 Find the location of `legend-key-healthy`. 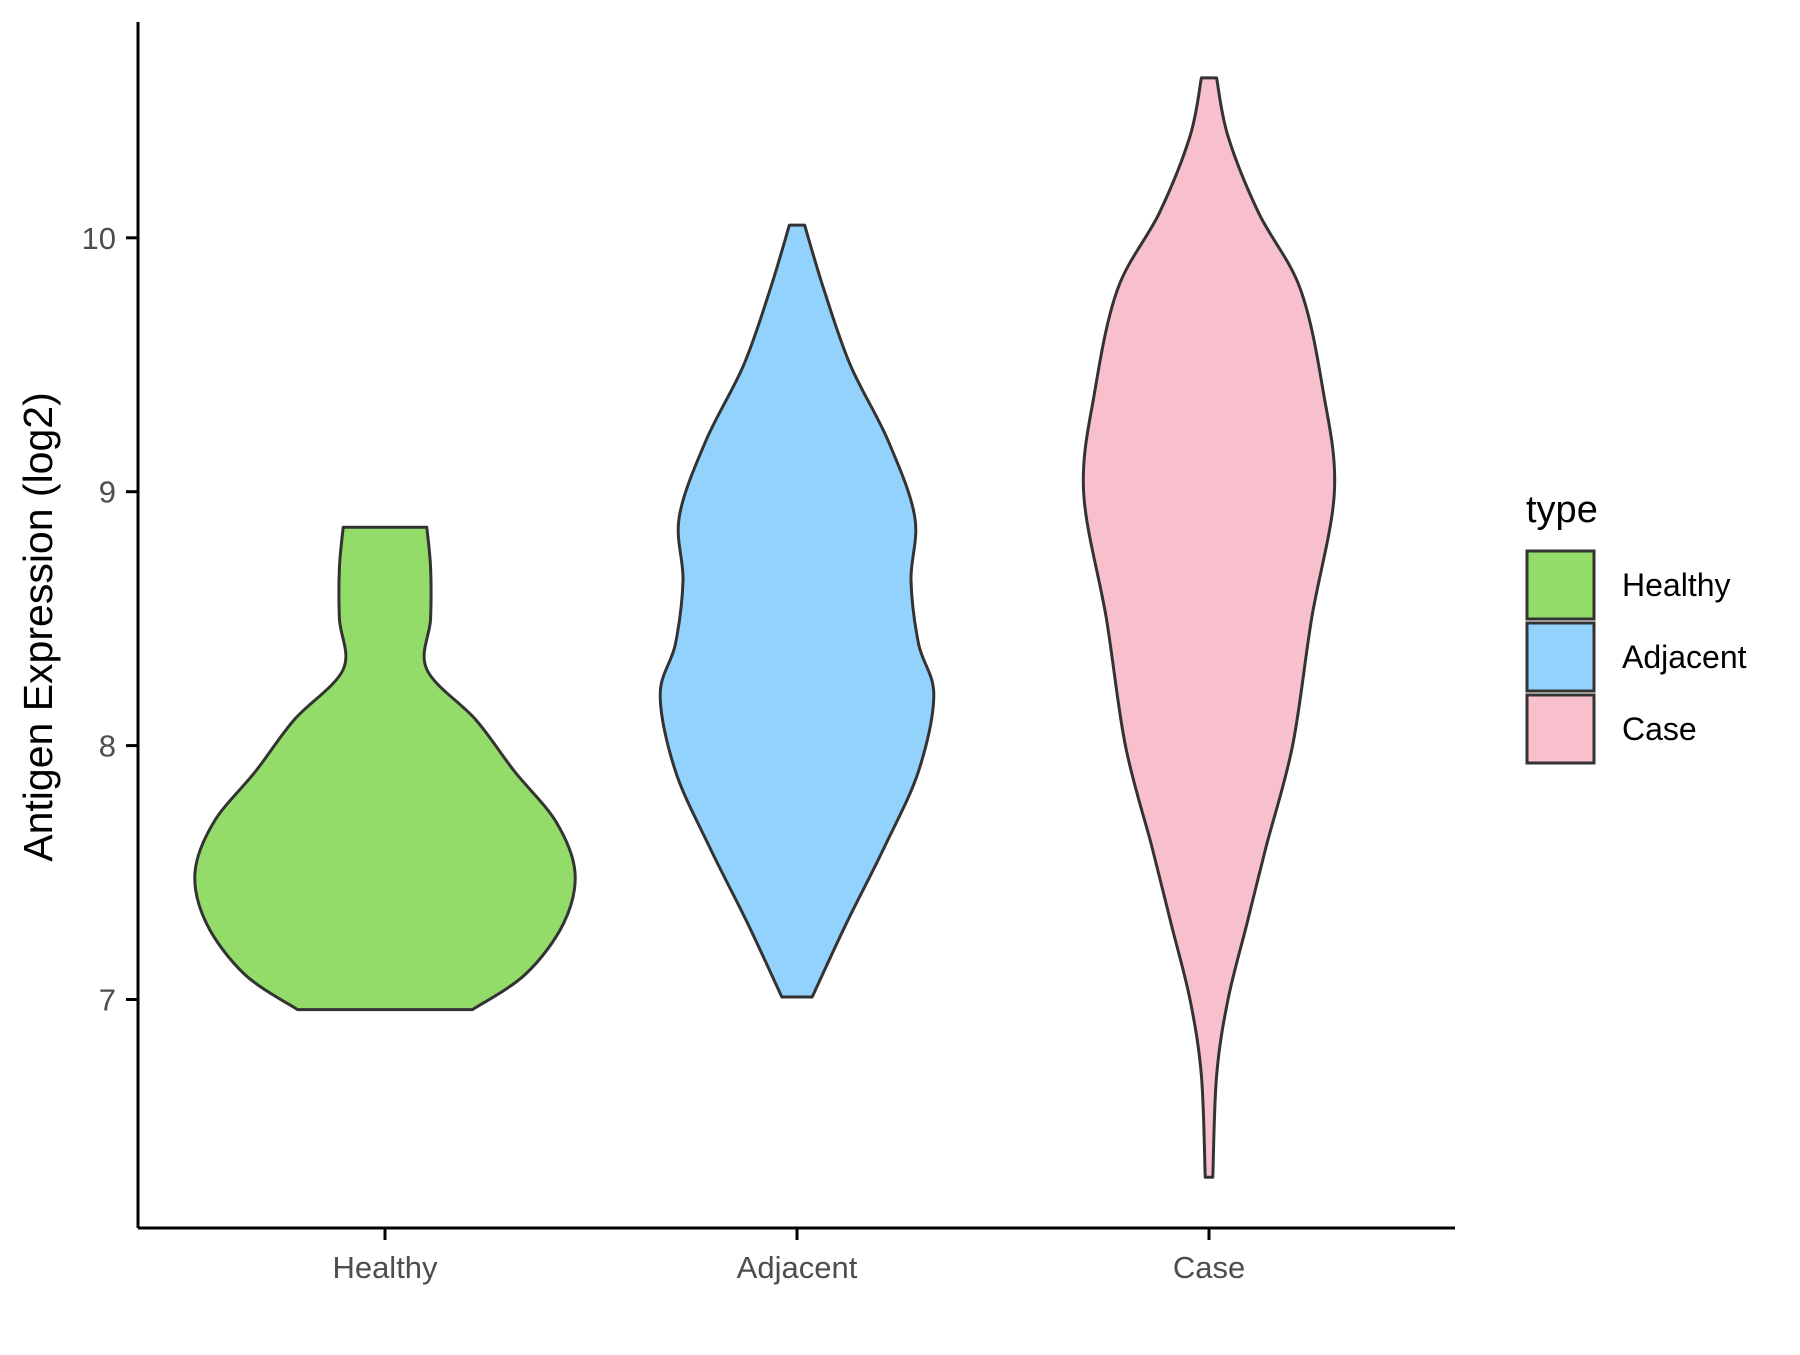

legend-key-healthy is located at coordinates (1560, 585).